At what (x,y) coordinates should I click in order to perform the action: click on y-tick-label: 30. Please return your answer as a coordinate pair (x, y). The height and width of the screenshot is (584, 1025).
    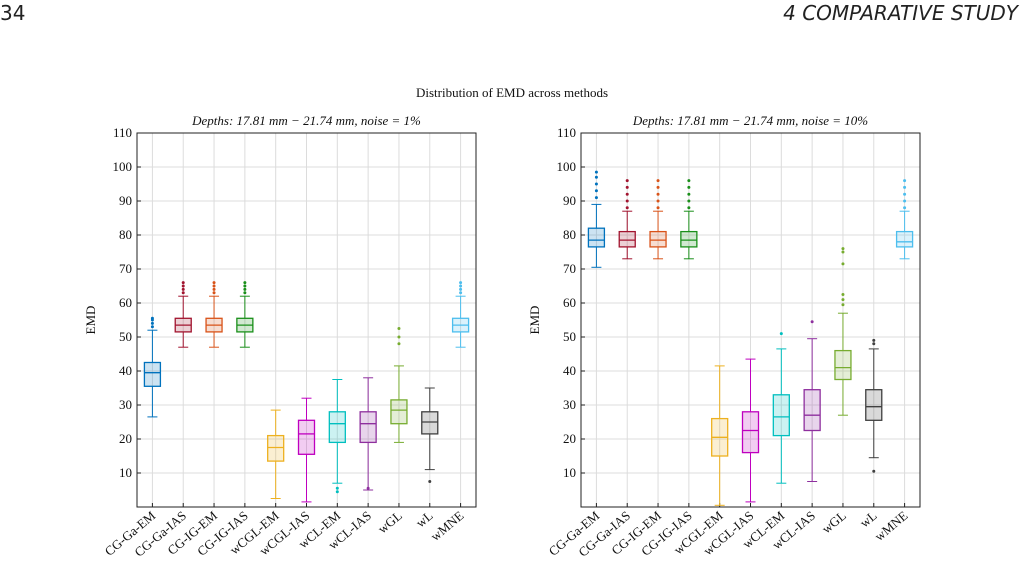
    Looking at the image, I should click on (569, 404).